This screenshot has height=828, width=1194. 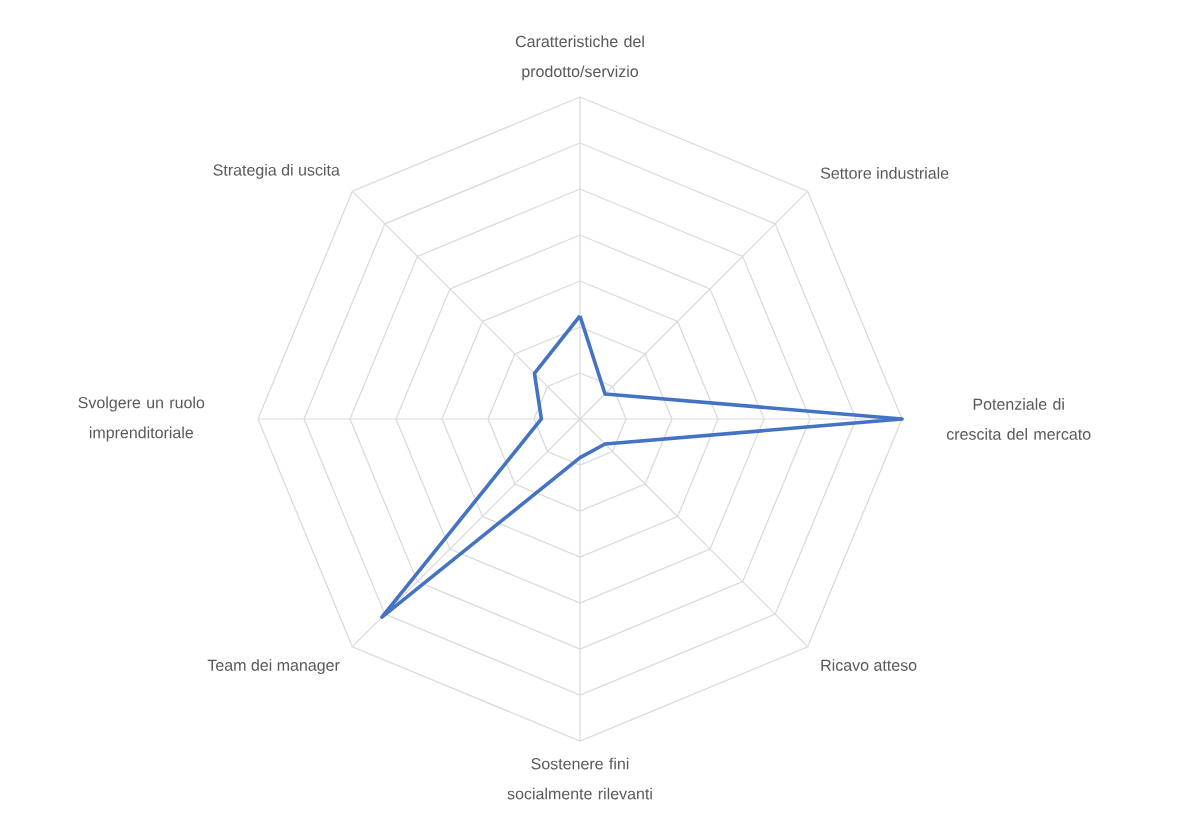 I want to click on spoke-label: Sostenere fini socialmente rilevanti, so click(x=579, y=778).